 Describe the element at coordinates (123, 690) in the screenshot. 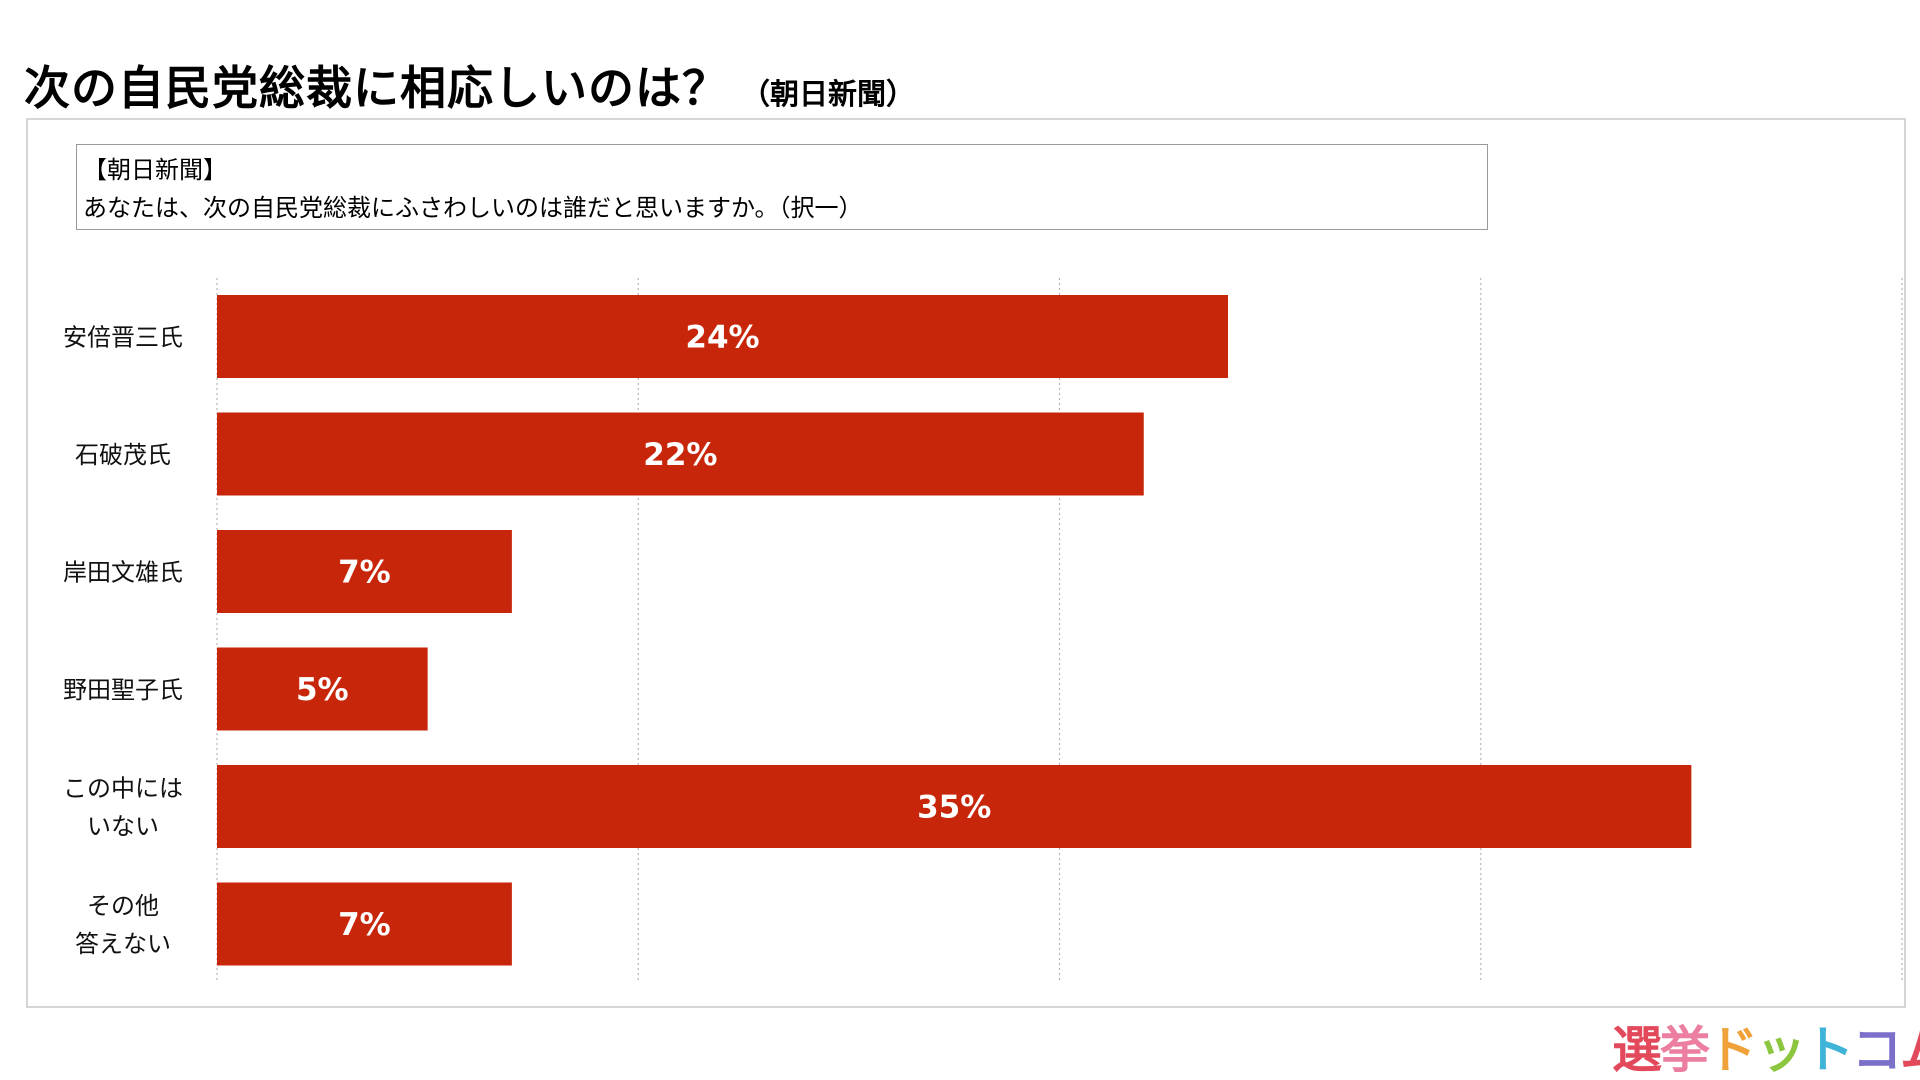

I see `category-label: 野田聖子氏` at that location.